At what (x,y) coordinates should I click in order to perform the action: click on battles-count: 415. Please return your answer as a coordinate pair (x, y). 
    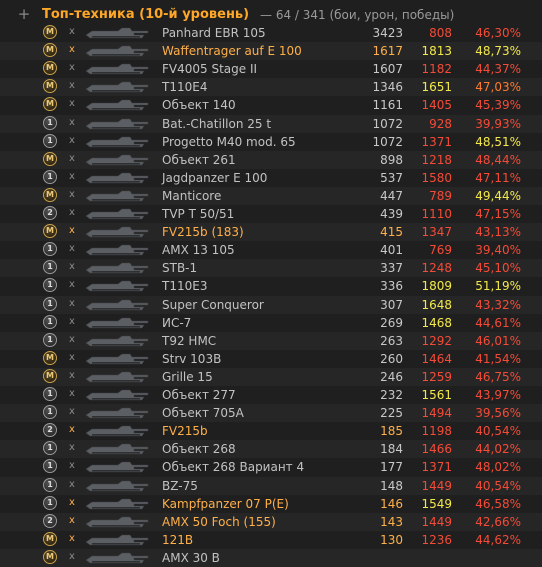
    Looking at the image, I should click on (391, 232).